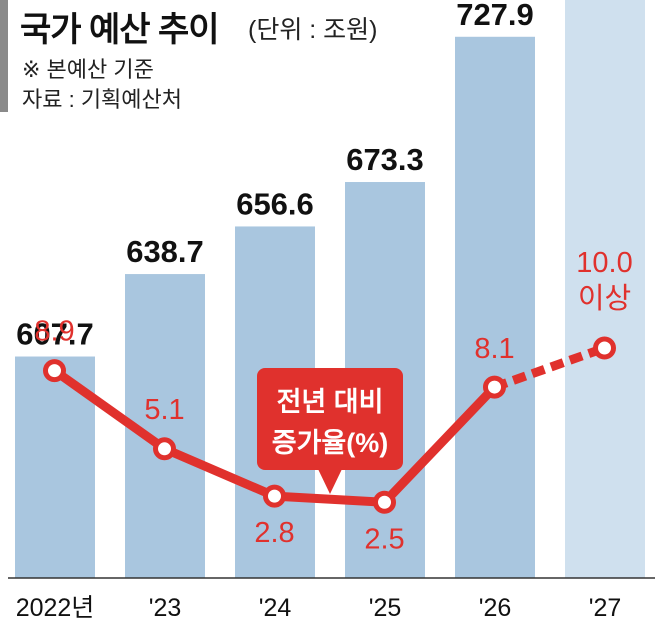 This screenshot has height=626, width=661. I want to click on callout-box, so click(330, 419).